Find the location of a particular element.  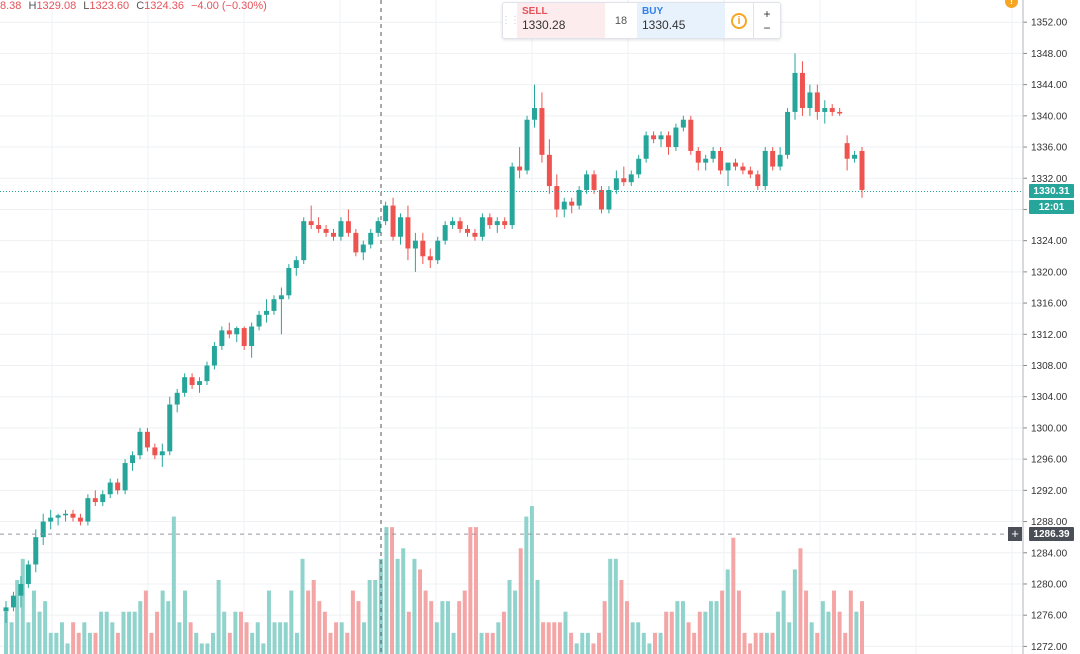

qty-minus-button: − is located at coordinates (767, 27).